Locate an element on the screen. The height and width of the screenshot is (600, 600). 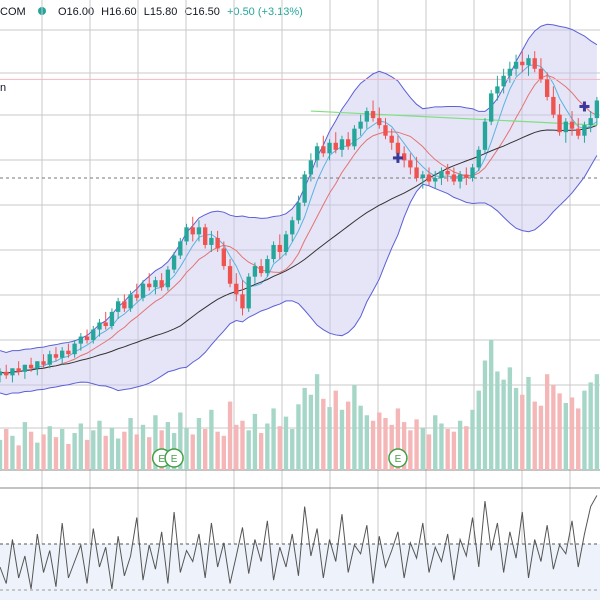
earnings-badge-icon: E is located at coordinates (398, 458).